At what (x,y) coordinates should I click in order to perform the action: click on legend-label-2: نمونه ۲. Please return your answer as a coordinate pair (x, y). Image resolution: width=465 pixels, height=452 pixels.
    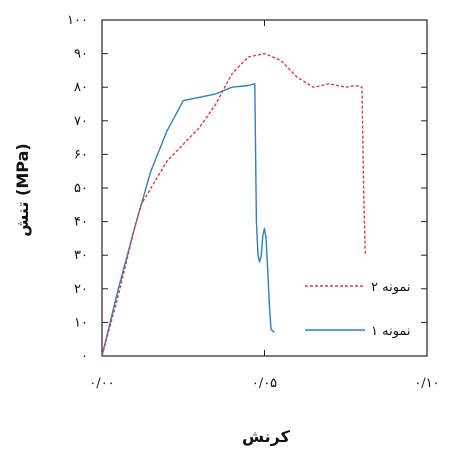
    Looking at the image, I should click on (391, 287).